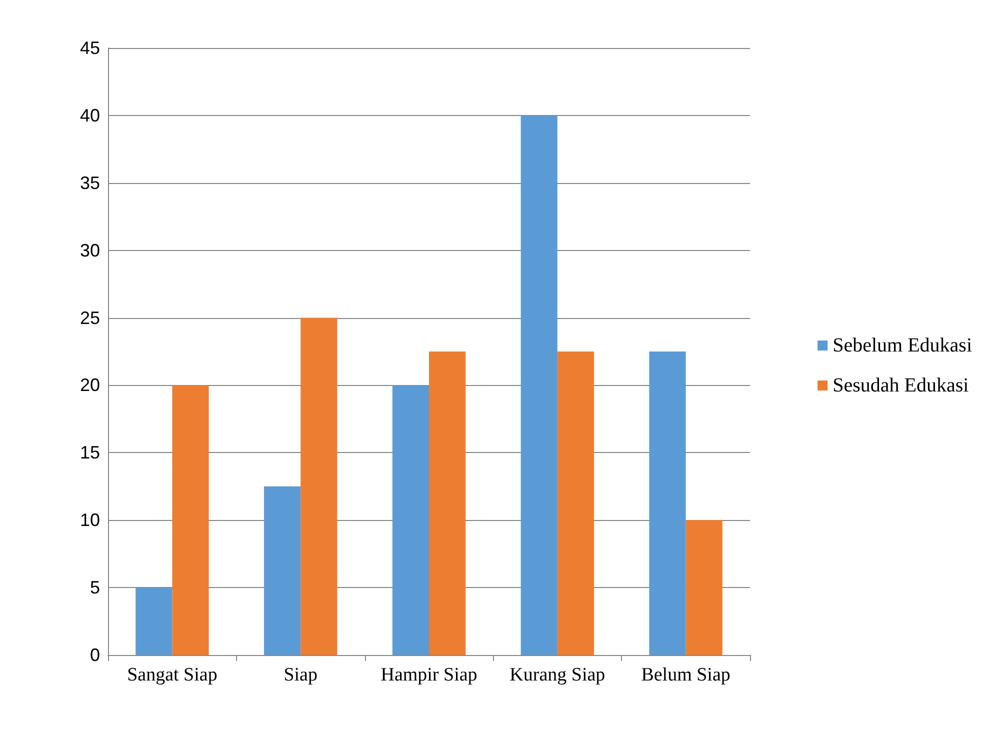 This screenshot has height=731, width=989. I want to click on y-tick-label: 5, so click(95, 588).